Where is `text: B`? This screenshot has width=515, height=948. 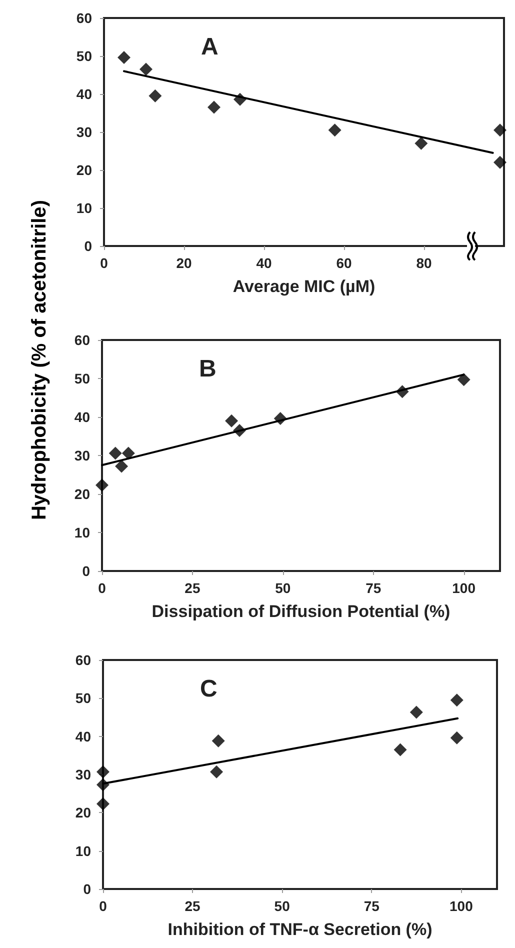 text: B is located at coordinates (207, 369).